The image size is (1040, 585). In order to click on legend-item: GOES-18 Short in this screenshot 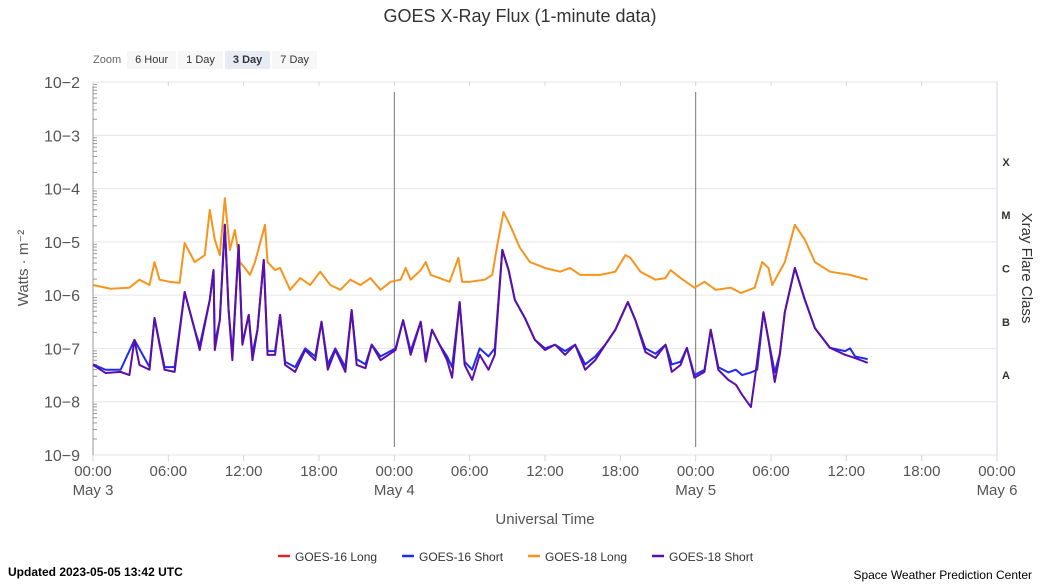, I will do `click(711, 557)`.